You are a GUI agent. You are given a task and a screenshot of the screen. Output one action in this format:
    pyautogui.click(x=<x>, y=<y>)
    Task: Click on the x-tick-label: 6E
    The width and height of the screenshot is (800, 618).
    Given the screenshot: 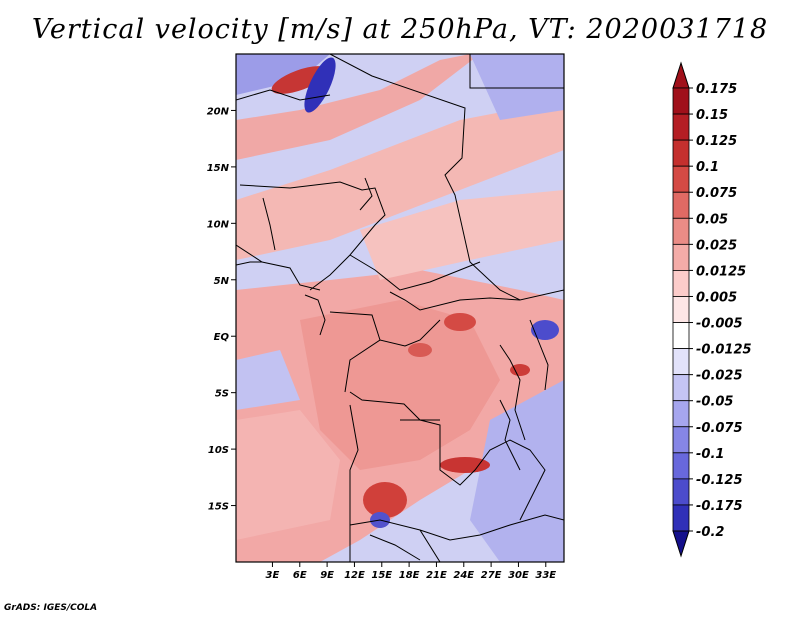 What is the action you would take?
    pyautogui.click(x=300, y=575)
    